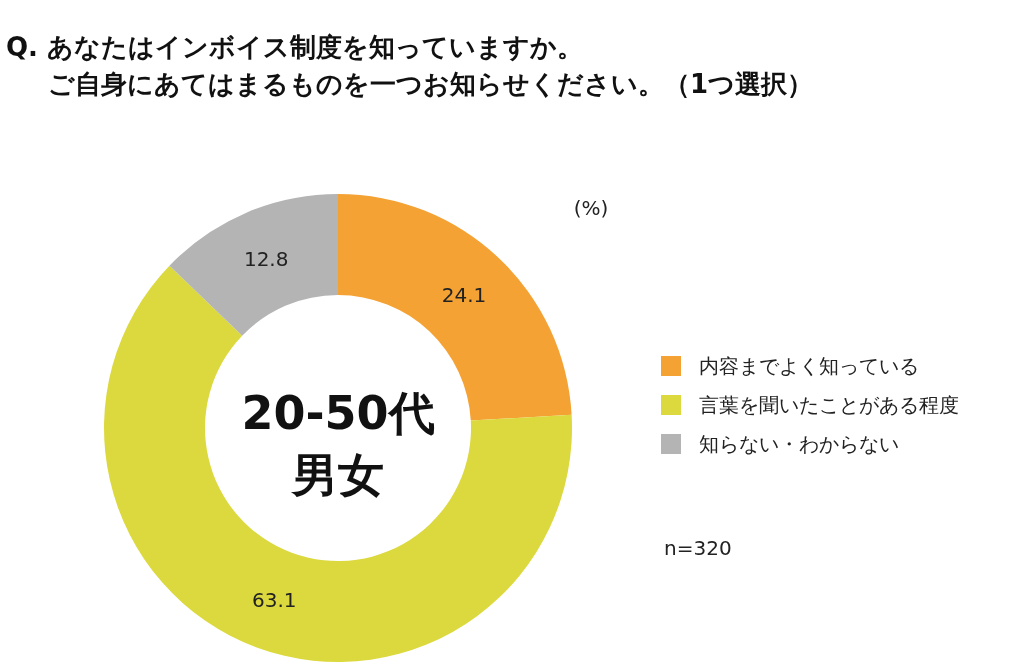 The width and height of the screenshot is (1024, 664). What do you see at coordinates (698, 548) in the screenshot?
I see `text: n=320` at bounding box center [698, 548].